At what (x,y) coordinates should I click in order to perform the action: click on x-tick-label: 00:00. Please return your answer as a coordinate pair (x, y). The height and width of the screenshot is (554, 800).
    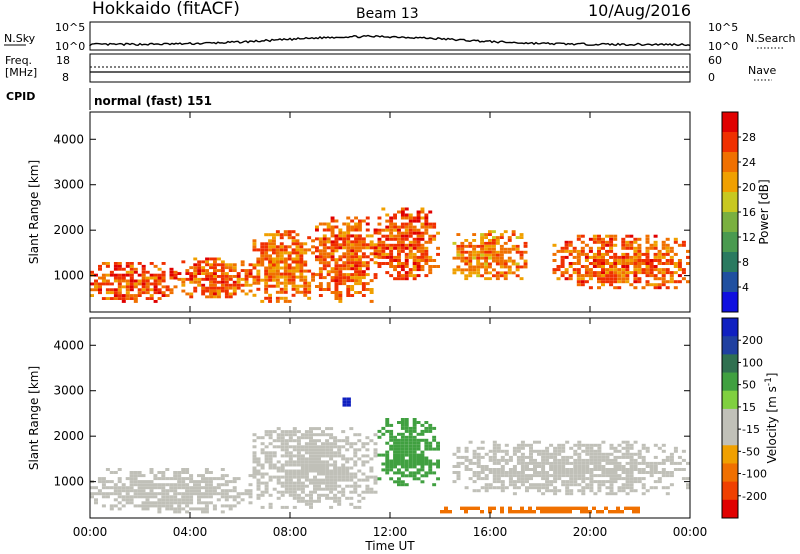
    Looking at the image, I should click on (90, 532).